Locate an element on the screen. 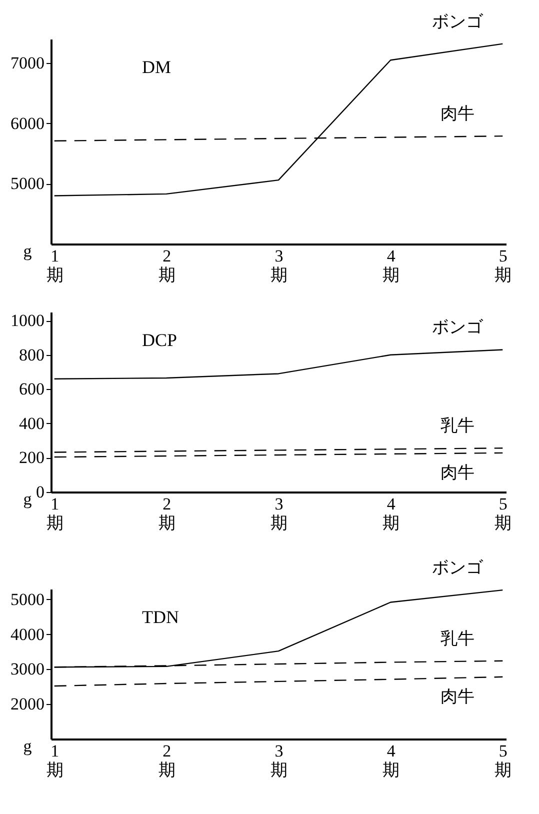  y-tick-label: 4000 is located at coordinates (27, 634).